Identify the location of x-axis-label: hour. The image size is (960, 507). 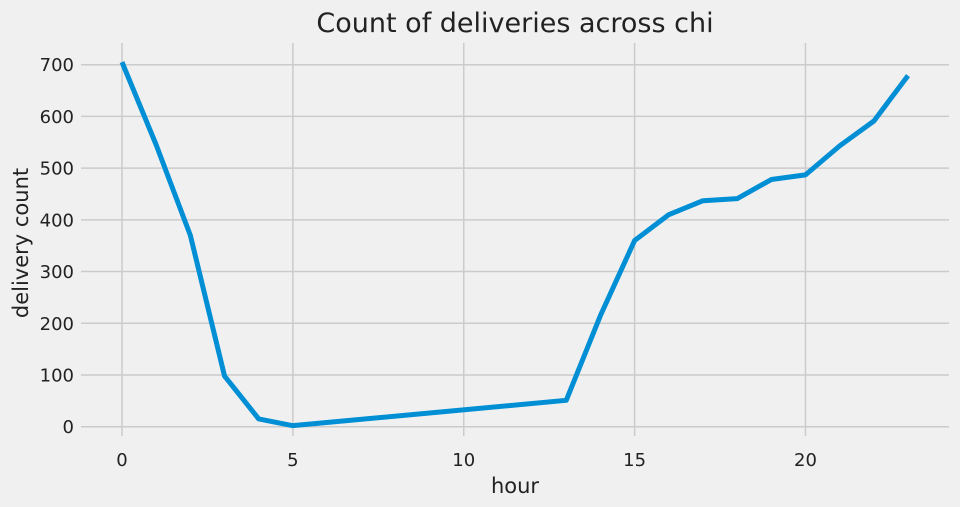
(515, 486).